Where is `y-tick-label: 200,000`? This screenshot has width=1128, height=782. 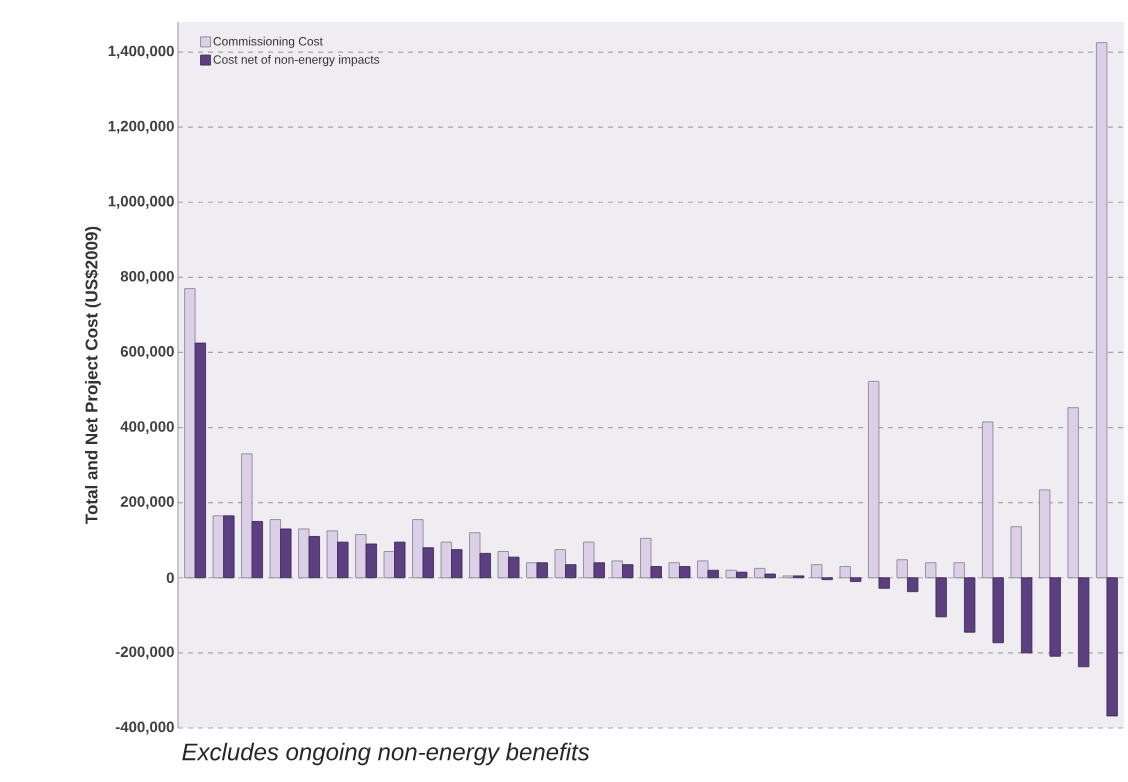
y-tick-label: 200,000 is located at coordinates (147, 503).